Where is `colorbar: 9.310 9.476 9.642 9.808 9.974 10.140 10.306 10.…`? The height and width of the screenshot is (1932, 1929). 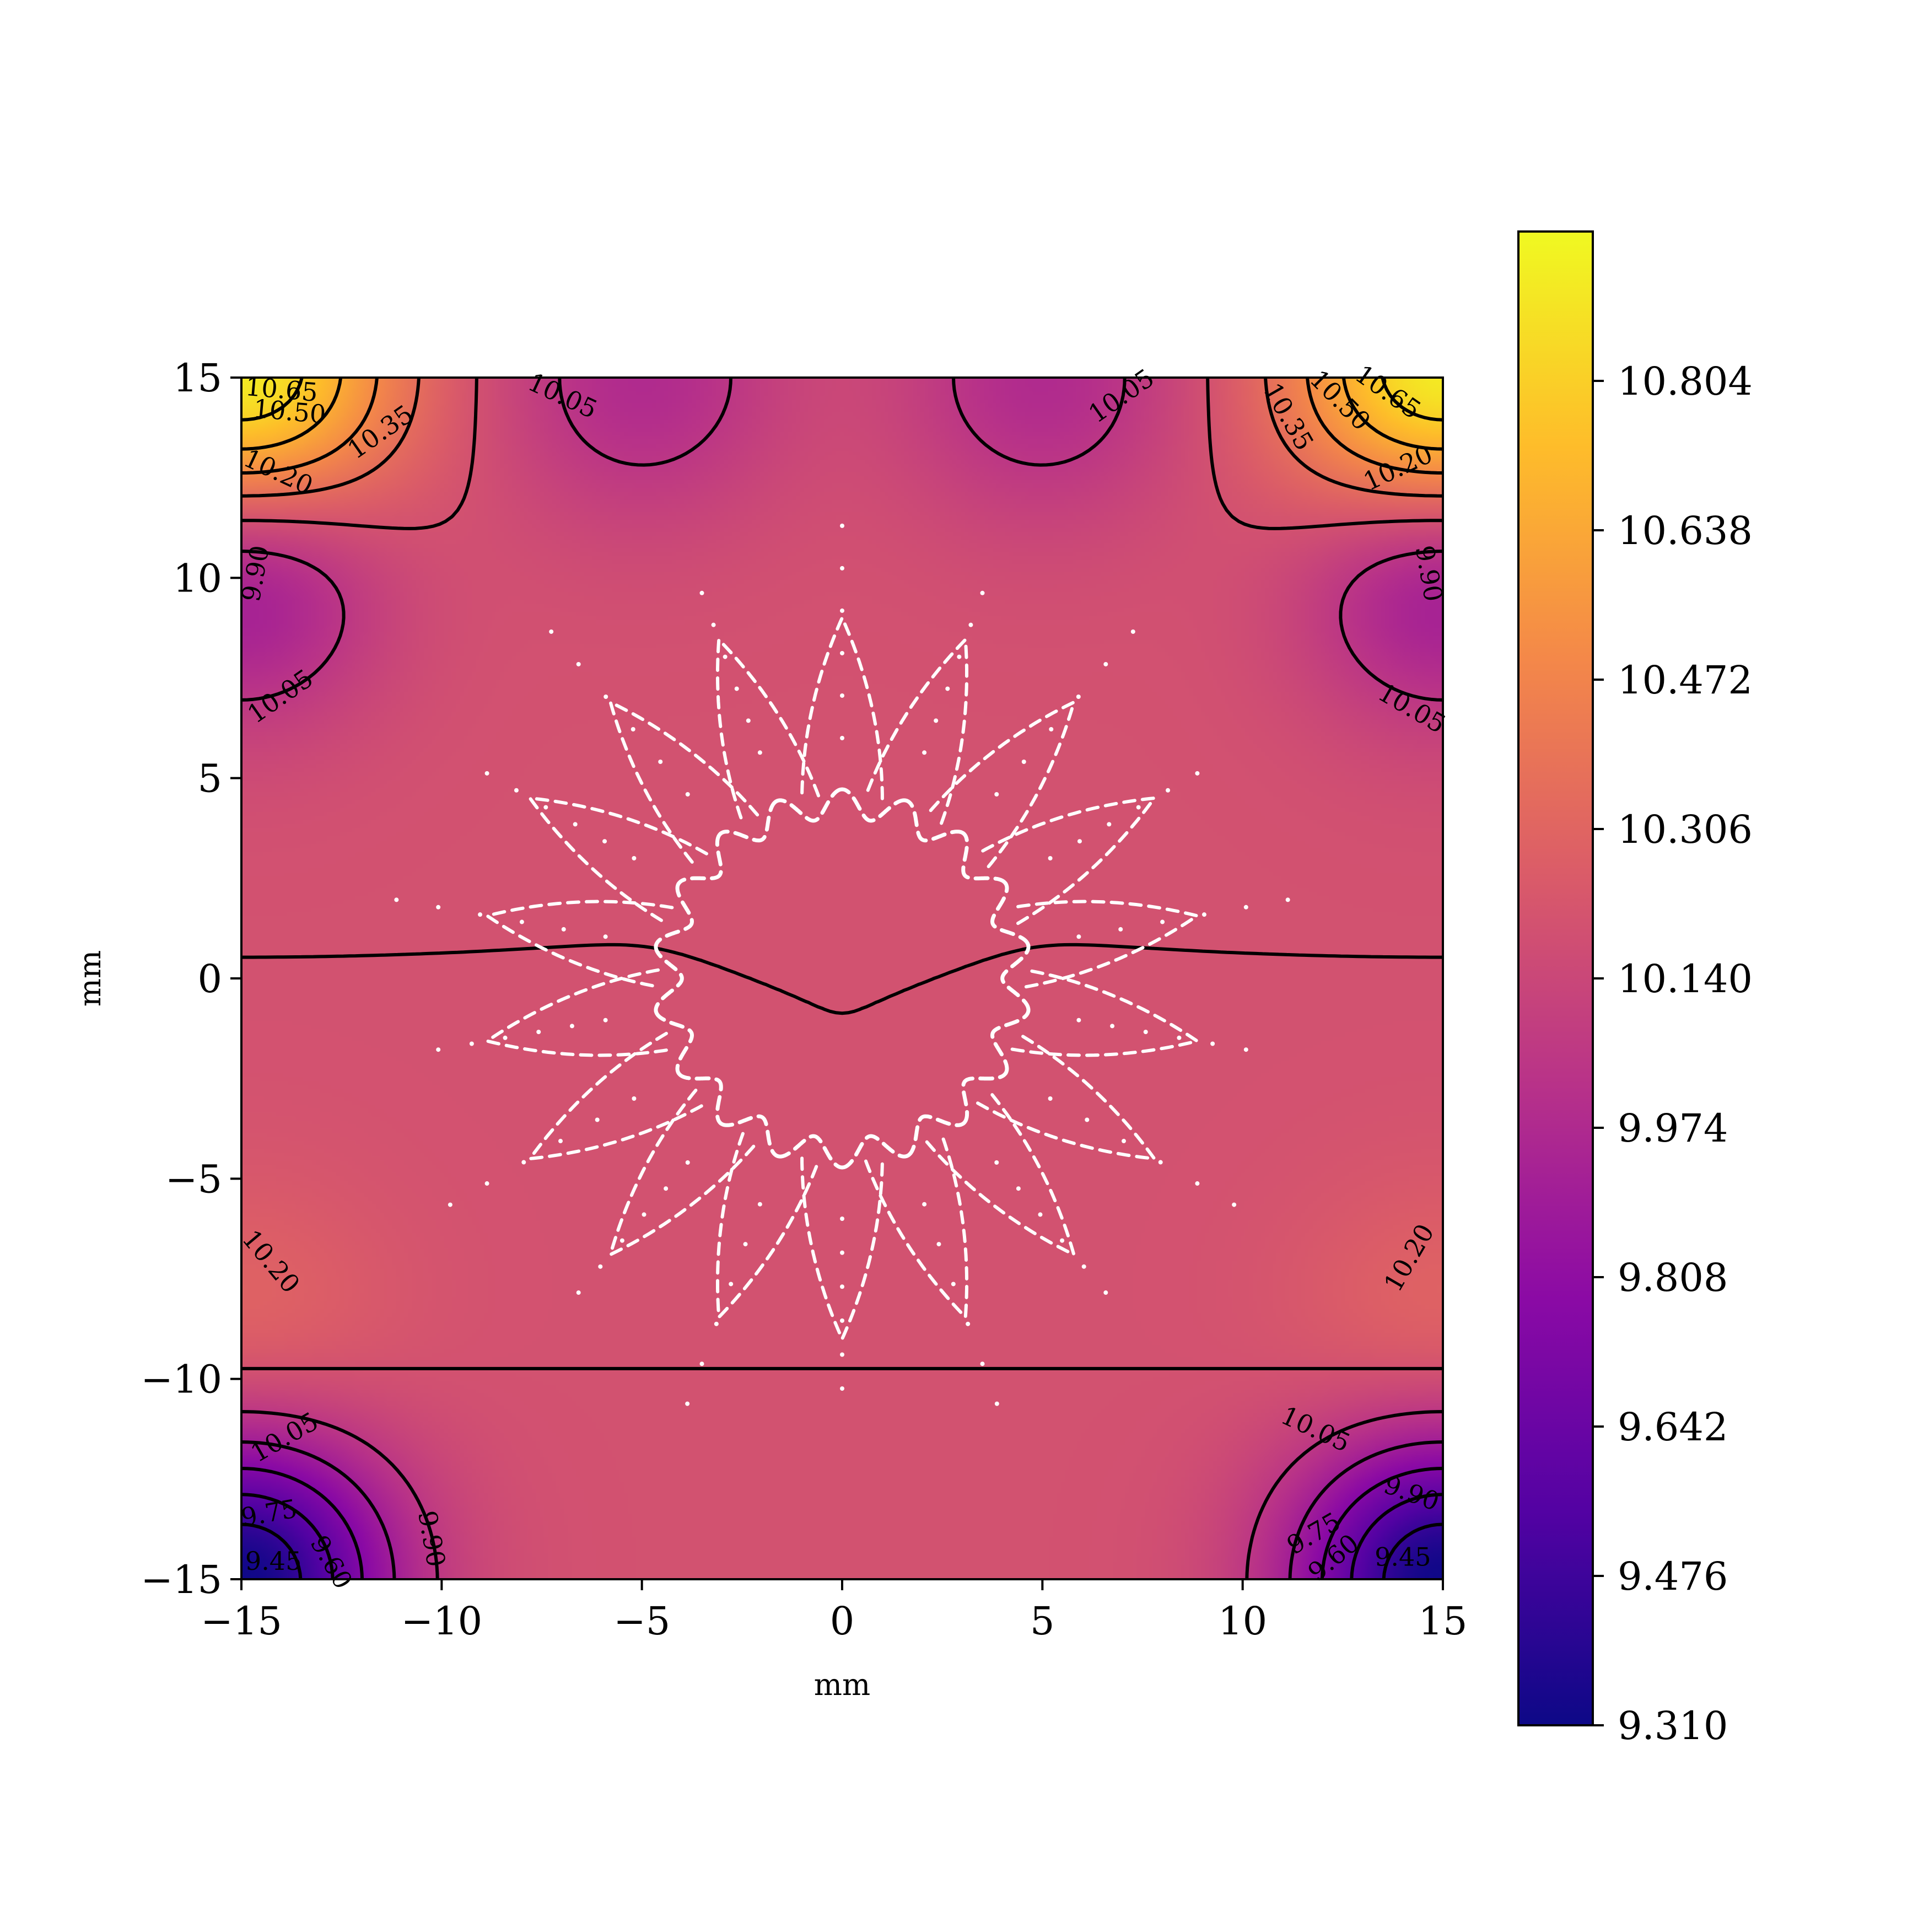 colorbar: 9.310 9.476 9.642 9.808 9.974 10.140 10.306 10.… is located at coordinates (1635, 989).